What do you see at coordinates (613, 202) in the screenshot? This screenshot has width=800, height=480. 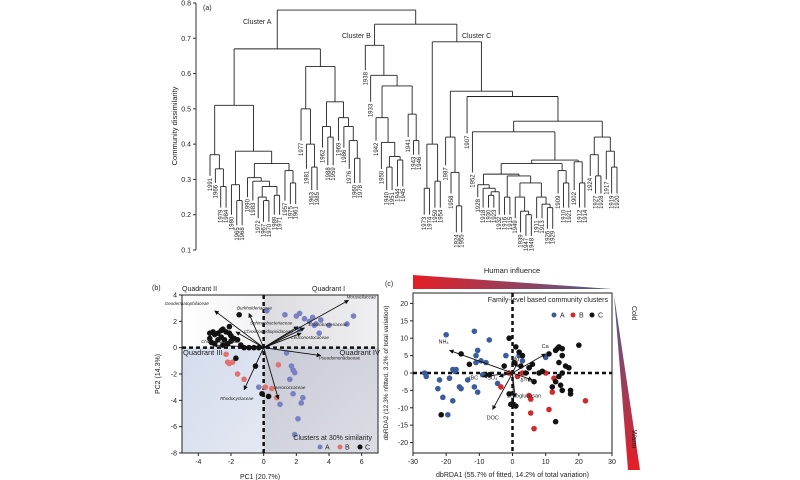 I see `leaf-label-year: 1919` at bounding box center [613, 202].